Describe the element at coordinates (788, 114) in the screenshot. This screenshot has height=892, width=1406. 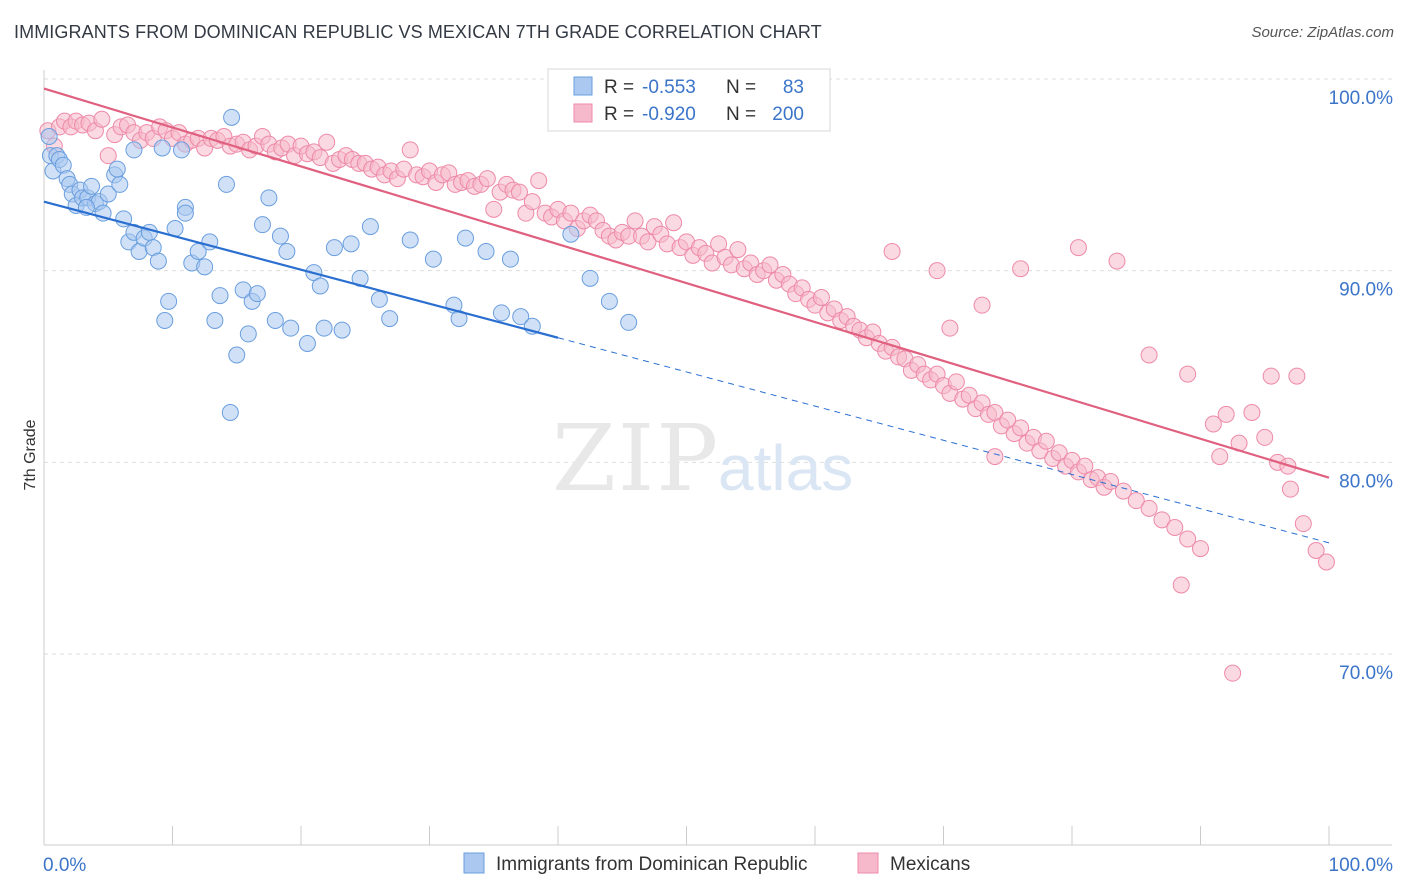
I see `legend-n-value-2: 200` at that location.